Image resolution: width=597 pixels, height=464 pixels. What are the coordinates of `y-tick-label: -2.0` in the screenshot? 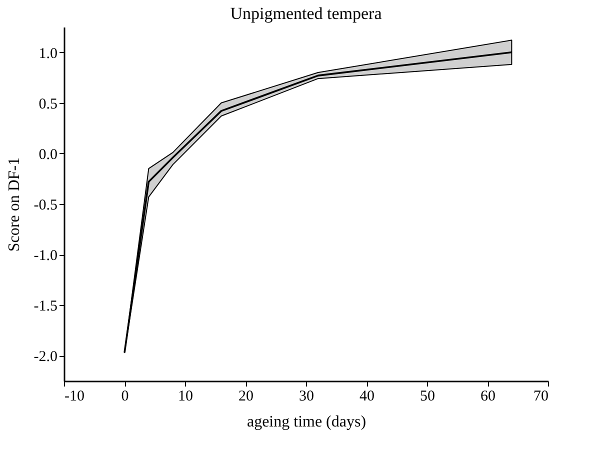 It's located at (46, 357).